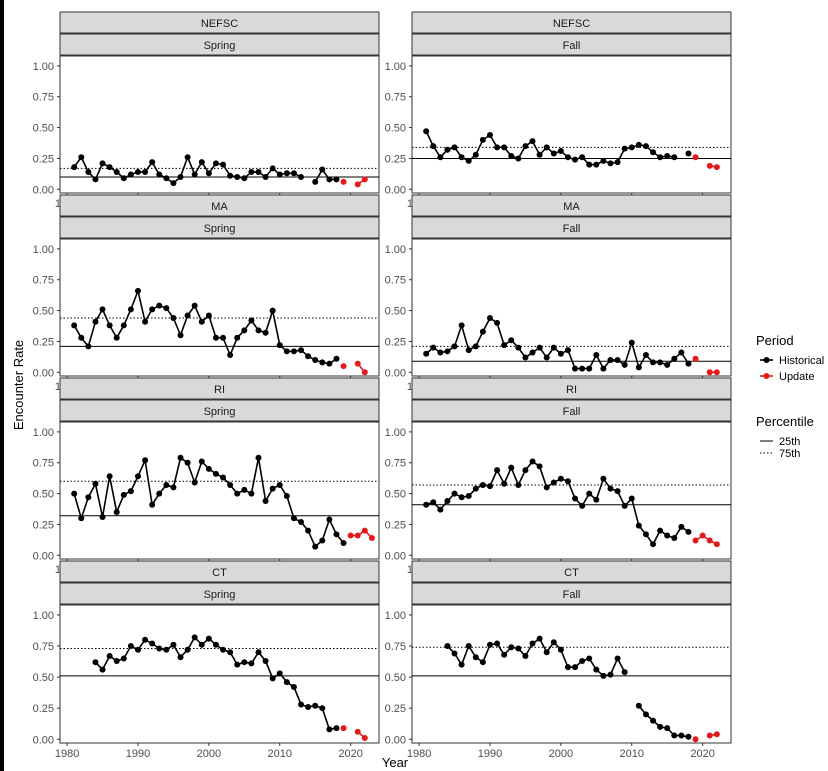 This screenshot has width=828, height=771. What do you see at coordinates (209, 754) in the screenshot?
I see `x-tick-label: 2000` at bounding box center [209, 754].